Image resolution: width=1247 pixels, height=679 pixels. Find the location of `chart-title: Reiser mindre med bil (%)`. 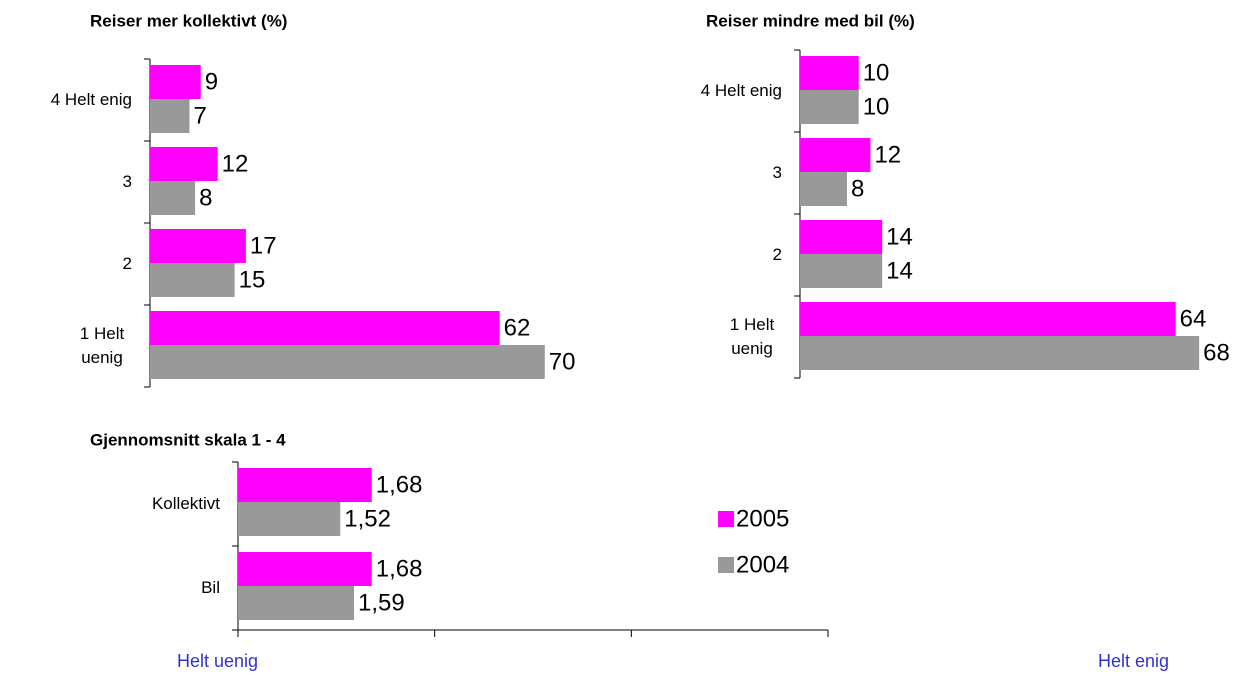

chart-title: Reiser mindre med bil (%) is located at coordinates (810, 20).